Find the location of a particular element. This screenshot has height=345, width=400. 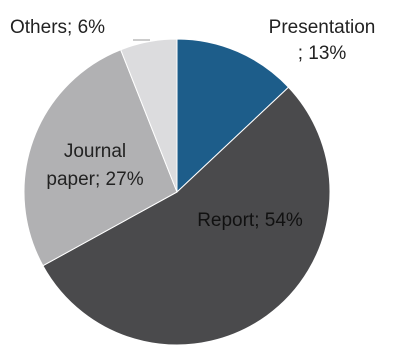

pie-slice-others is located at coordinates (149, 115).